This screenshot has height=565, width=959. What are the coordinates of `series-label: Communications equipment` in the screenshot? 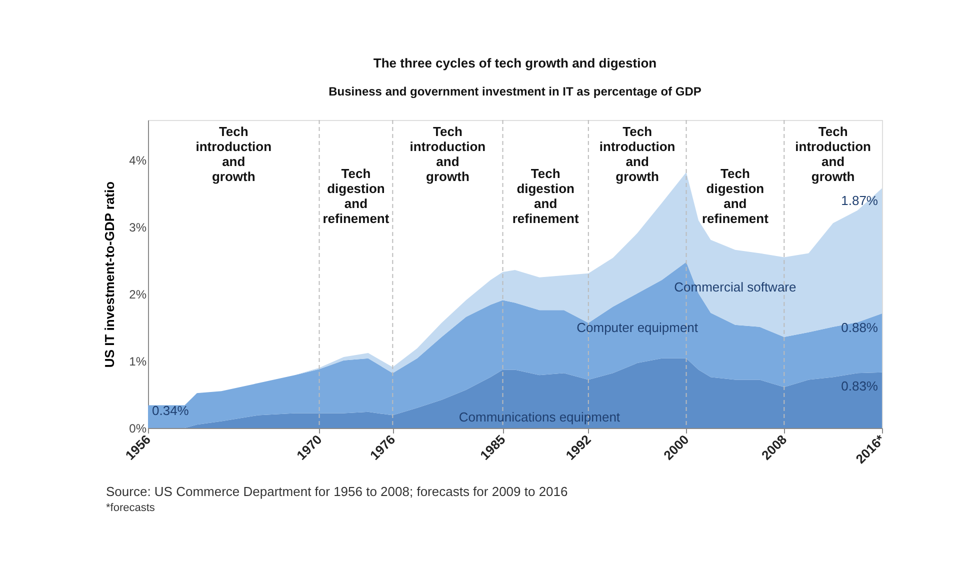 It's located at (539, 416).